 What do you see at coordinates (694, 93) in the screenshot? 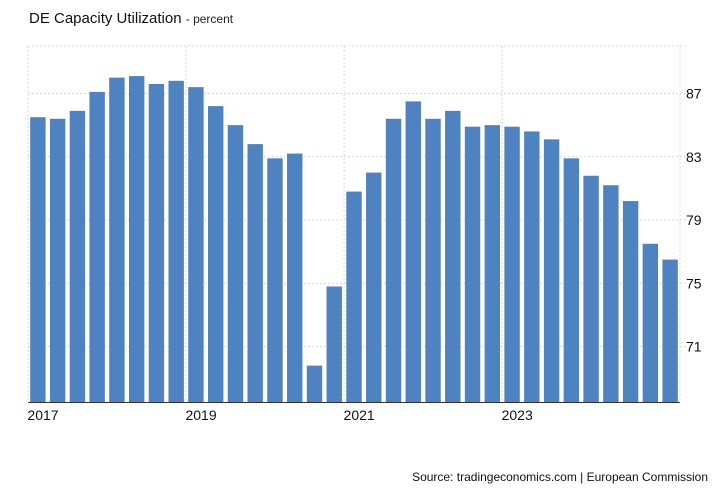
I see `y-tick-label: 87` at bounding box center [694, 93].